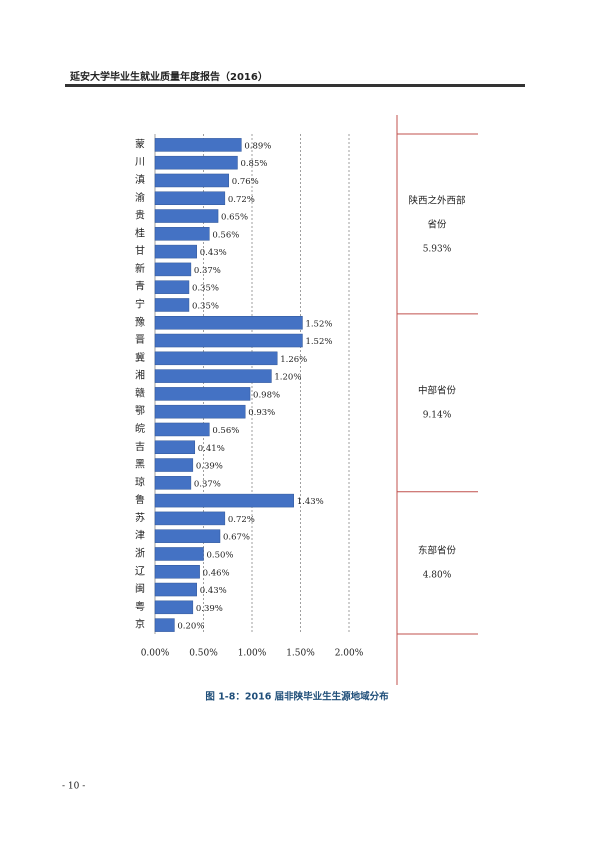 This screenshot has height=842, width=595. I want to click on group-label: 东部省份, so click(437, 550).